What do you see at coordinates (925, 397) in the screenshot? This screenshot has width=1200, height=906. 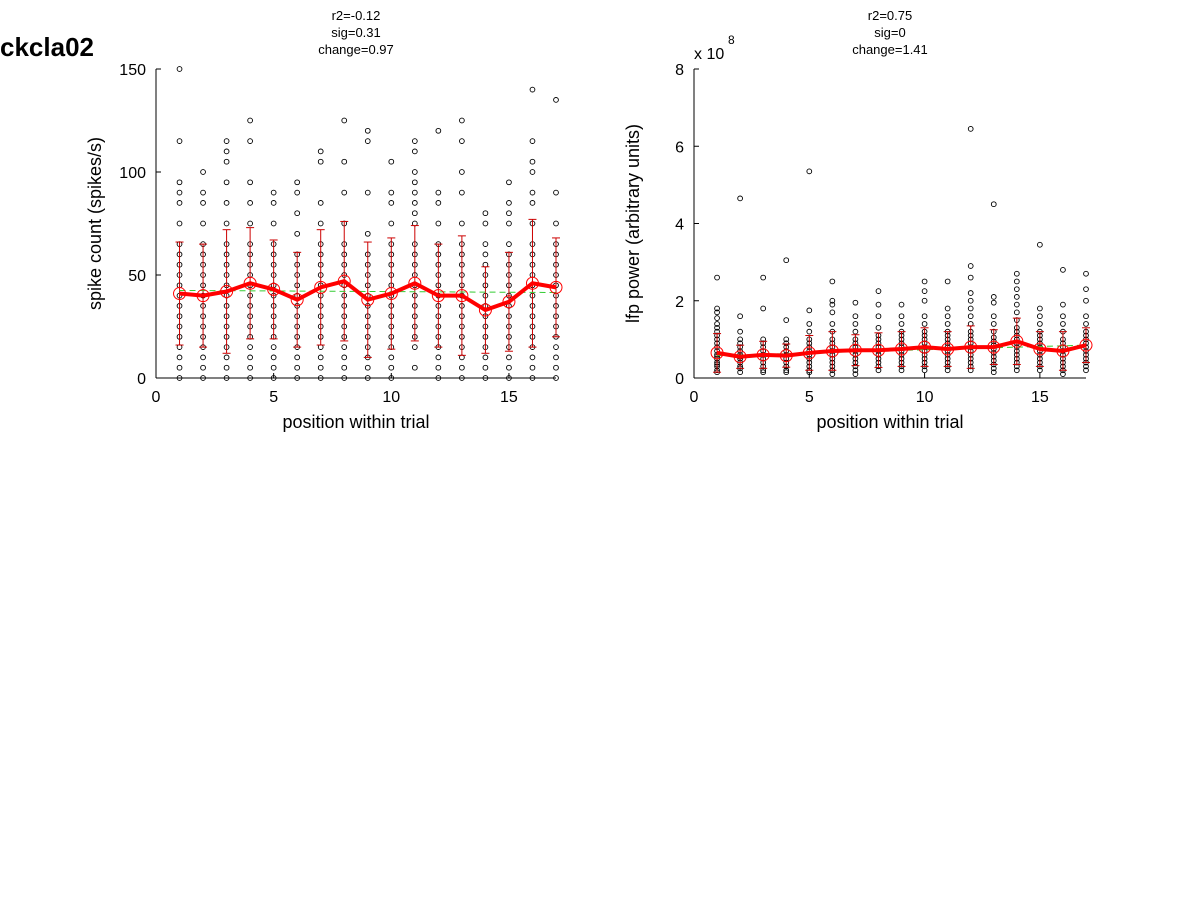 I see `x-tick-label: 10` at bounding box center [925, 397].